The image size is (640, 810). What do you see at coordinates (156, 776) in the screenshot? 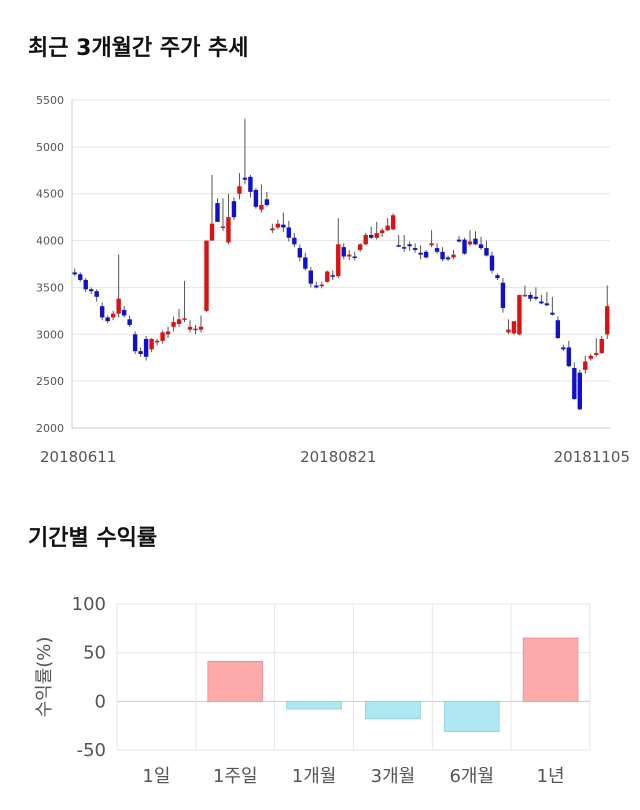
I see `x-tick-label: 1일` at bounding box center [156, 776].